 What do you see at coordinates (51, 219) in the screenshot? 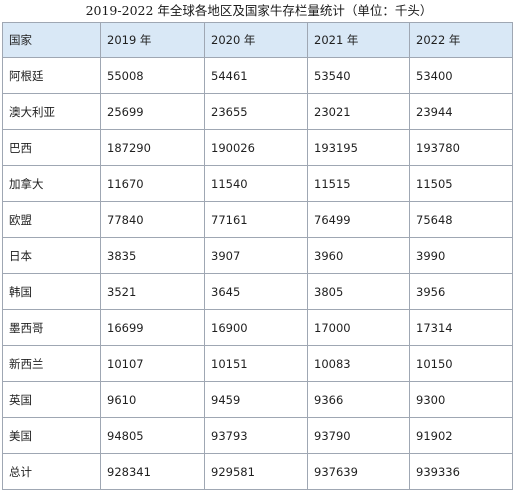
I see `cell-country: 欧盟` at bounding box center [51, 219].